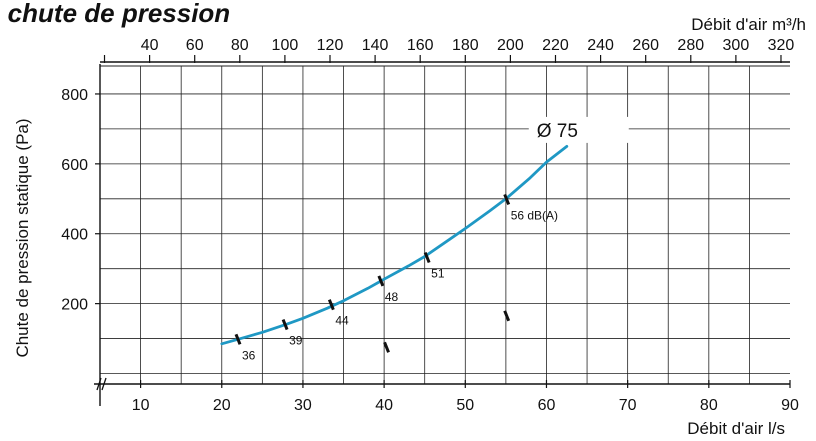  I want to click on x2-tick-label: 240, so click(600, 45).